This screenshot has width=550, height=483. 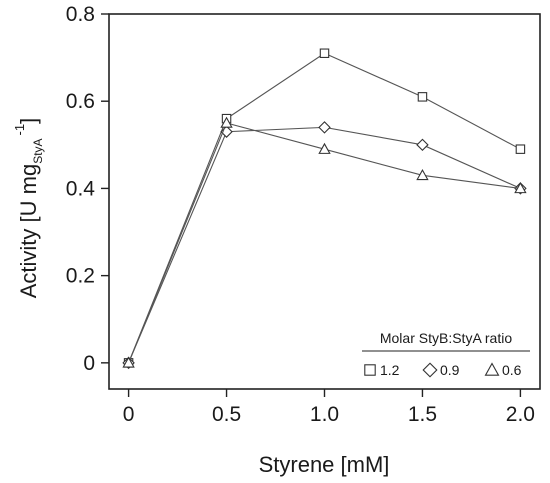 What do you see at coordinates (89, 363) in the screenshot?
I see `y-tick-label: 0` at bounding box center [89, 363].